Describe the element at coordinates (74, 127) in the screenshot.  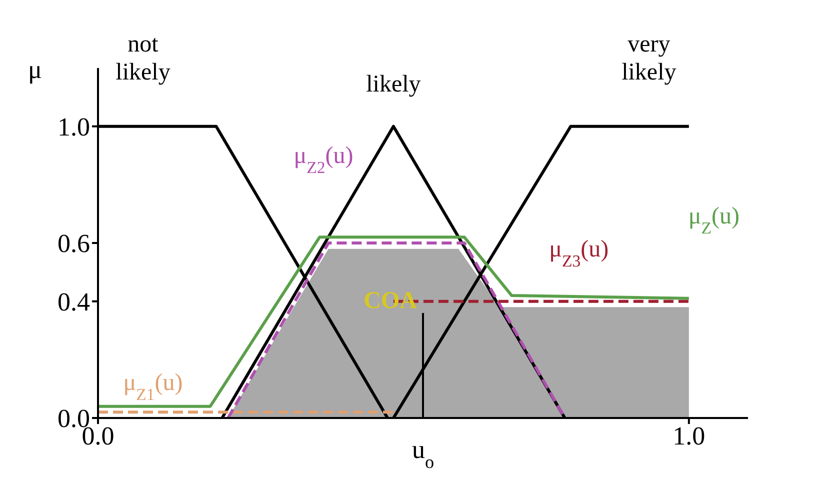
I see `y-tick-label: 1.0` at that location.